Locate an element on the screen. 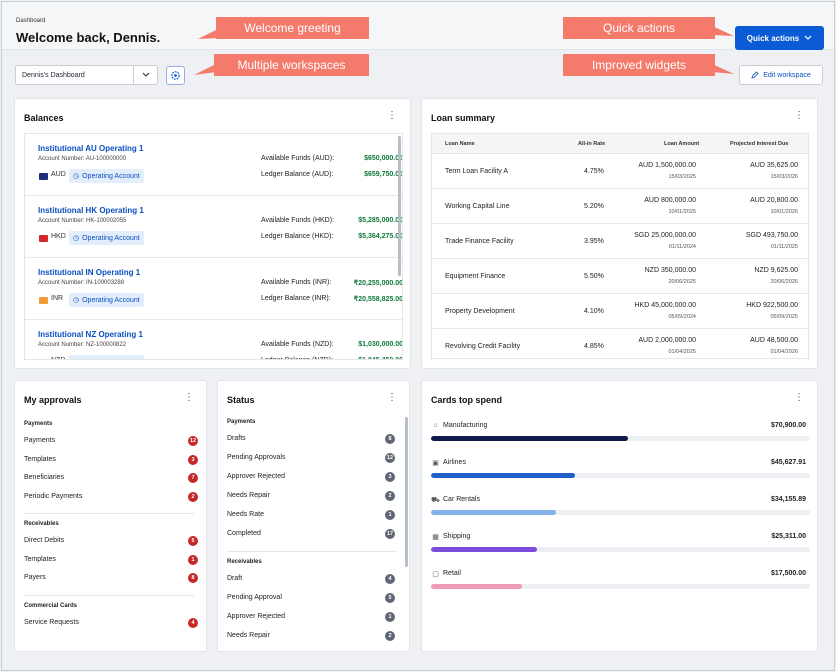  account-name-link: Institutional HK Operating 1 is located at coordinates (91, 210).